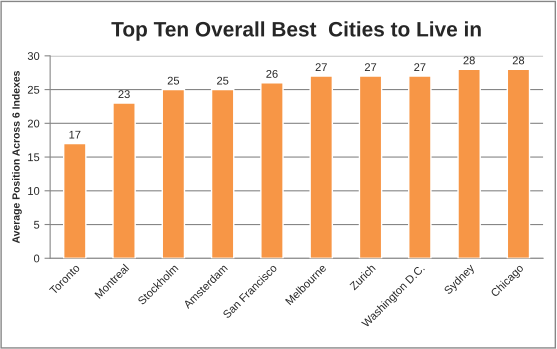 The width and height of the screenshot is (557, 349). Describe the element at coordinates (34, 124) in the screenshot. I see `y-tick-label: 20` at that location.